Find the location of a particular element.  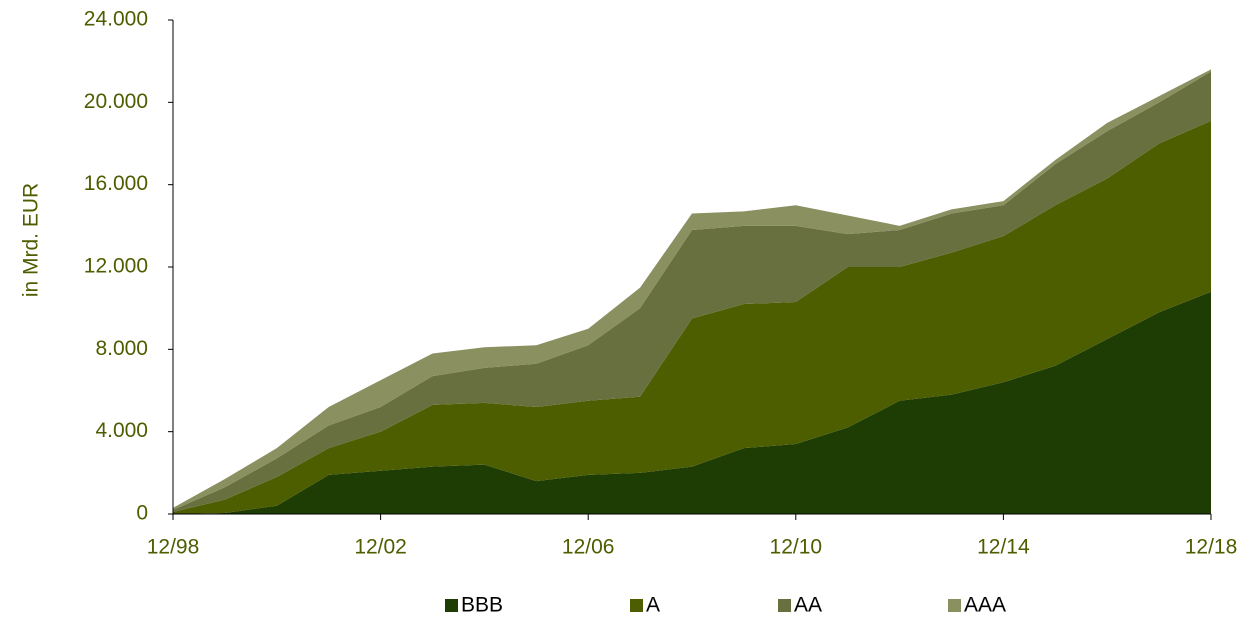

x-tick-label: 12/98 is located at coordinates (173, 547).